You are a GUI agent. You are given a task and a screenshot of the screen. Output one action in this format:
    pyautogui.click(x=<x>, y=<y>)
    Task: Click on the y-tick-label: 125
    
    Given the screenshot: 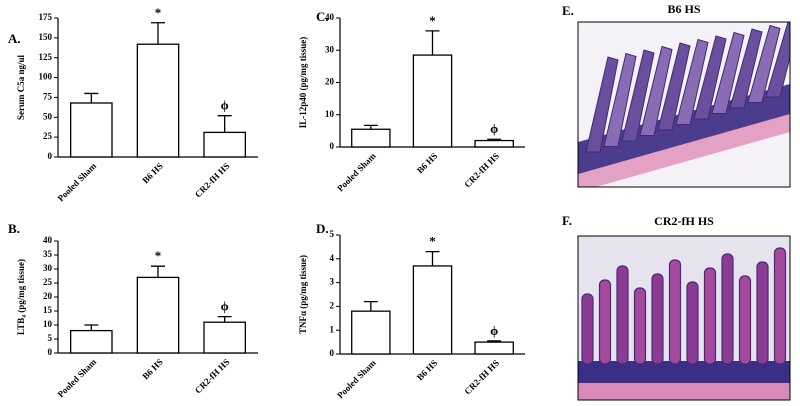 What is the action you would take?
    pyautogui.click(x=46, y=57)
    